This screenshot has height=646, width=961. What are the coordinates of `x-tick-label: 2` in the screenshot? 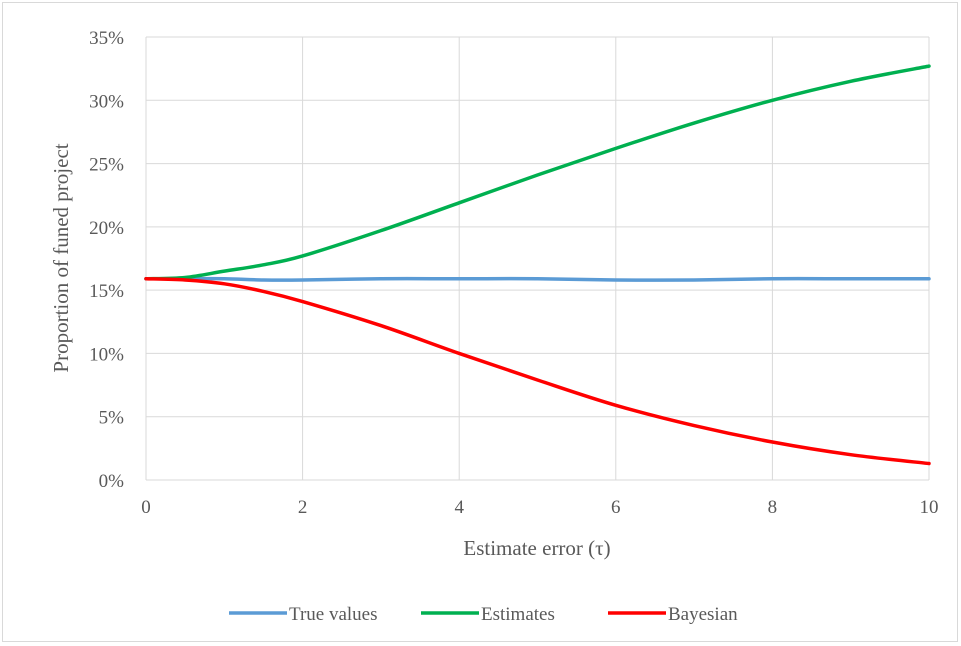 It's located at (303, 507).